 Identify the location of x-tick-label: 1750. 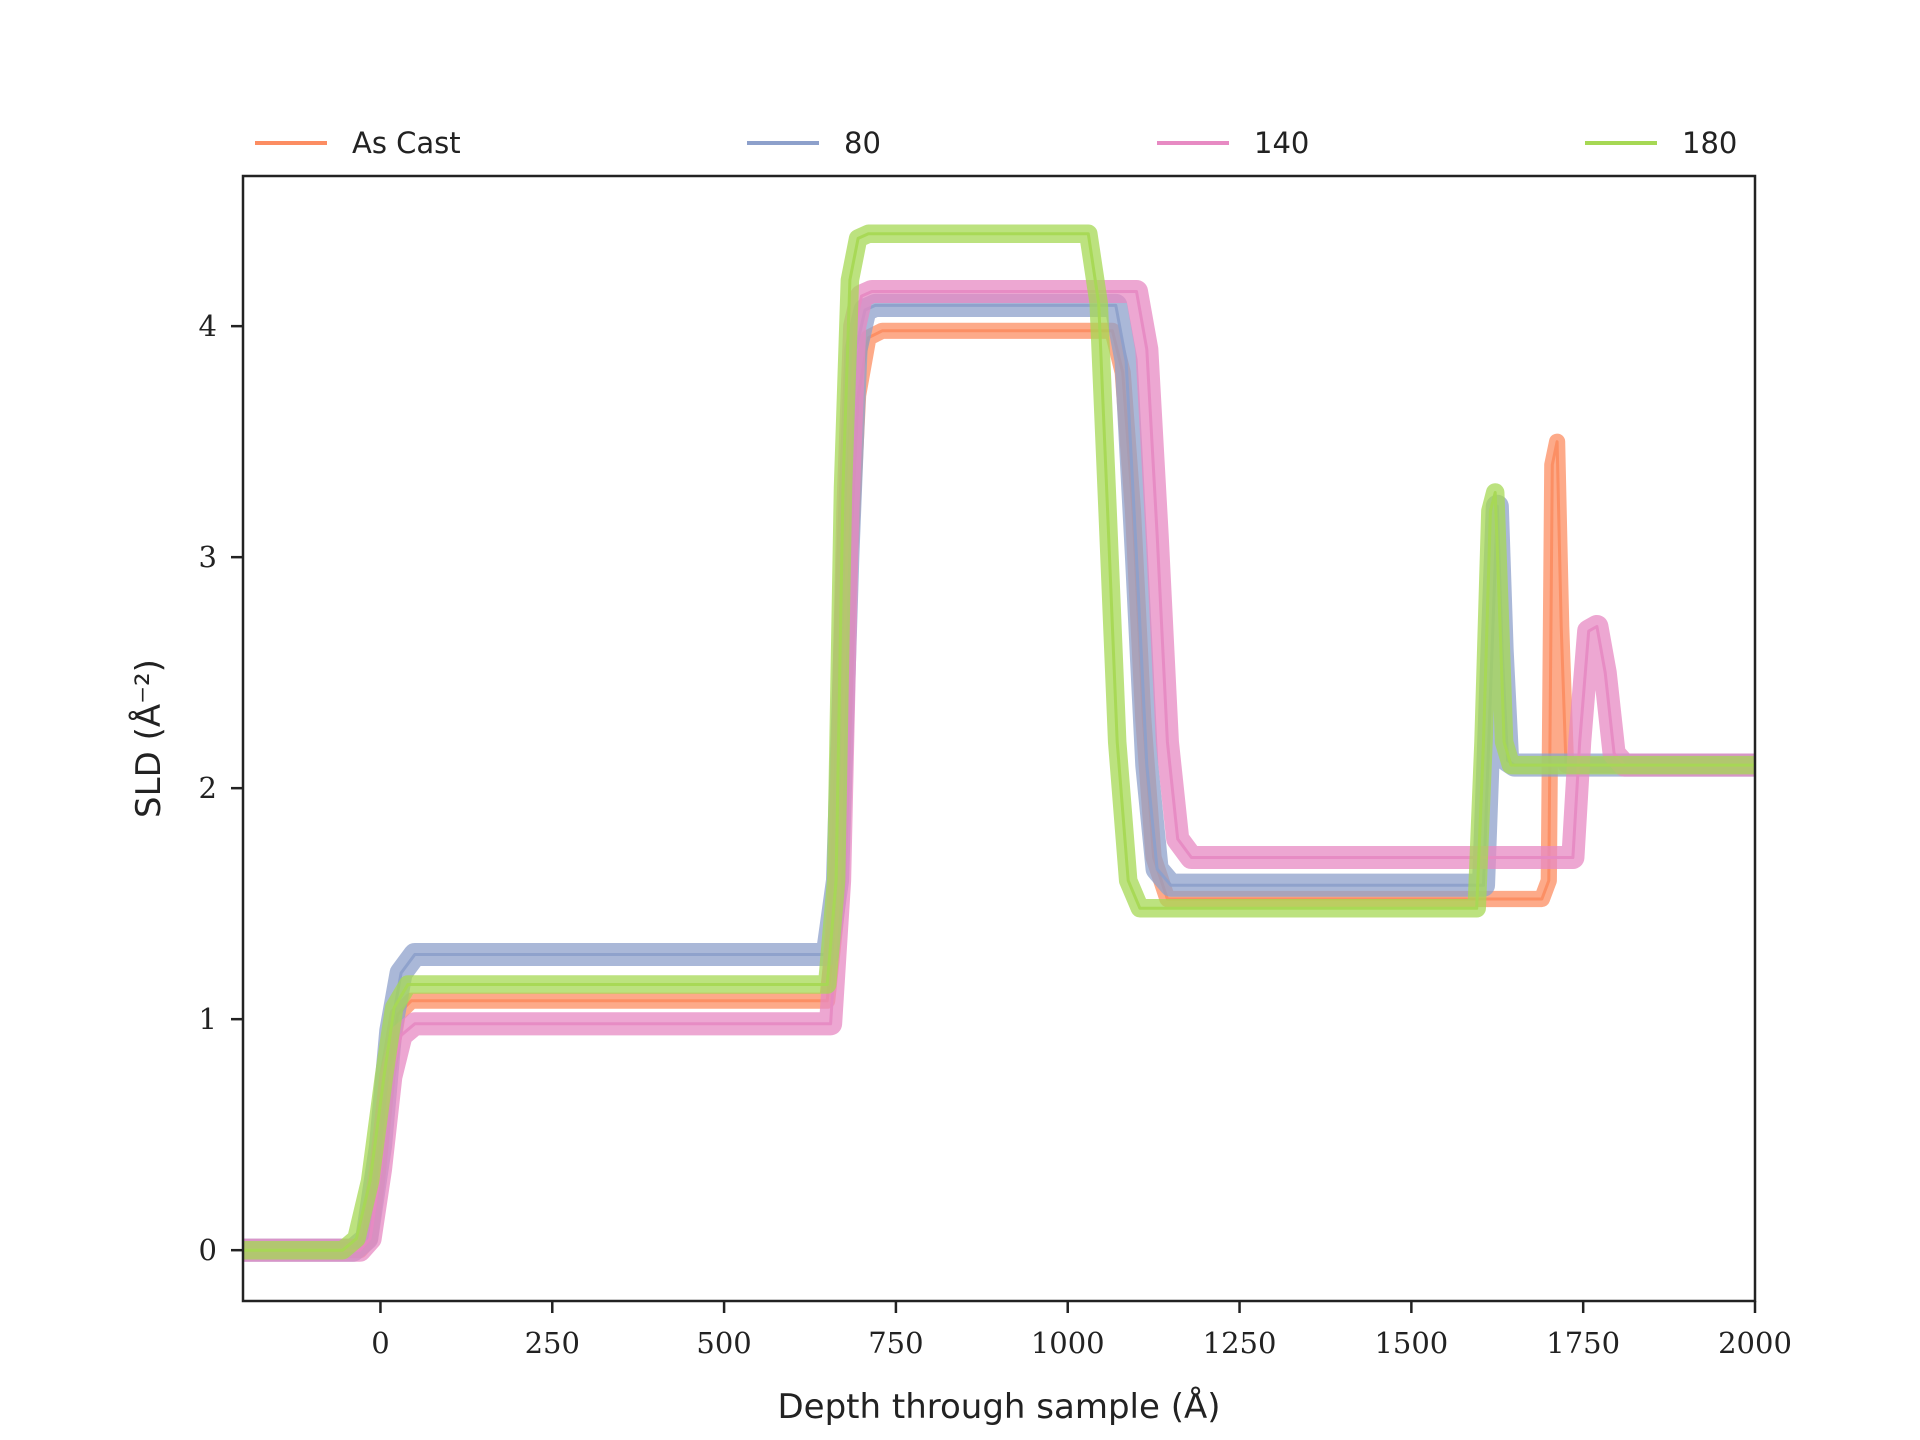
(1583, 1343).